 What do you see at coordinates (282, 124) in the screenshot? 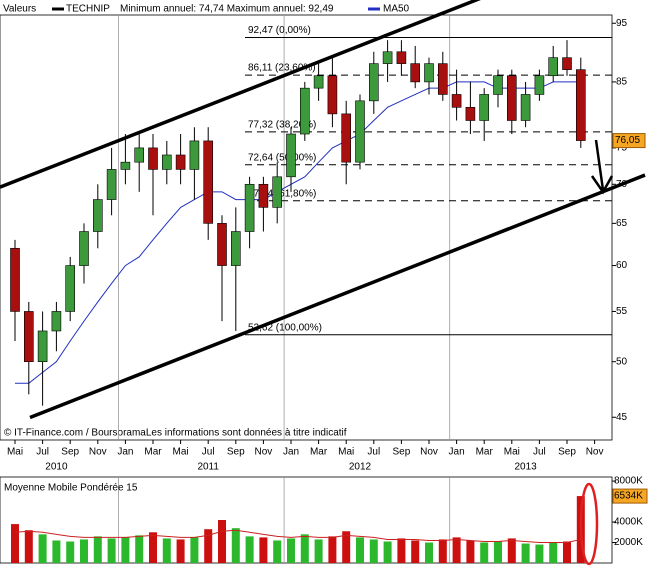
I see `fib-label: 77,32 (38,20%)` at bounding box center [282, 124].